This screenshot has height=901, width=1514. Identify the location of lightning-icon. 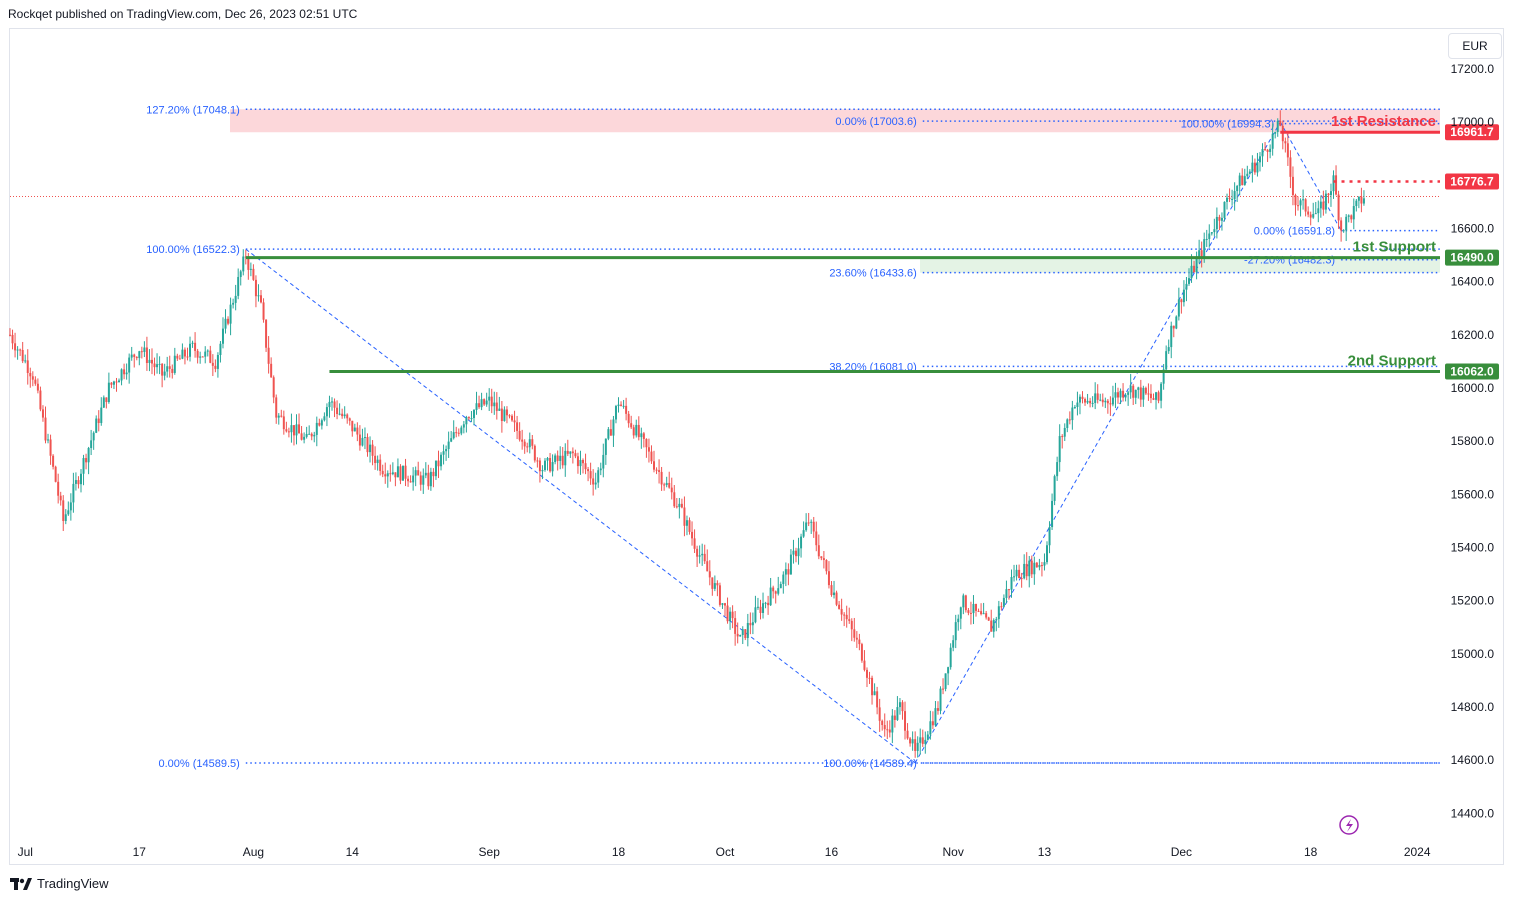
(1349, 825).